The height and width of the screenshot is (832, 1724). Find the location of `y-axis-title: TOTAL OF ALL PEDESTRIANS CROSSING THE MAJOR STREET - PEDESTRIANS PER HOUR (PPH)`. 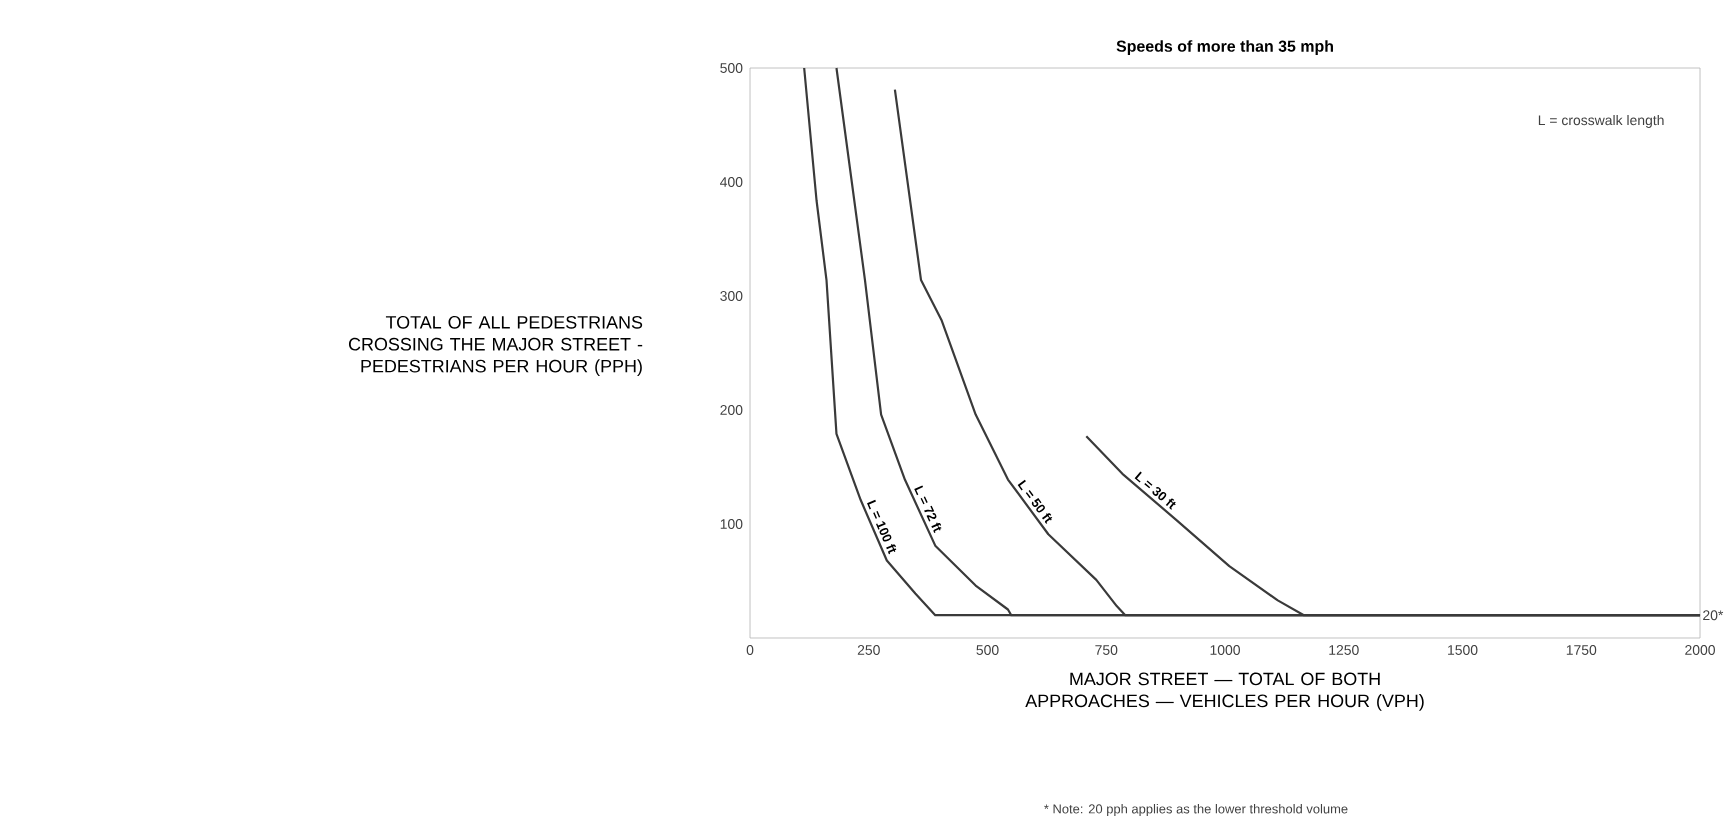

y-axis-title: TOTAL OF ALL PEDESTRIANS CROSSING THE MAJOR STREET - PEDESTRIANS PER HOUR (PPH) is located at coordinates (495, 346).